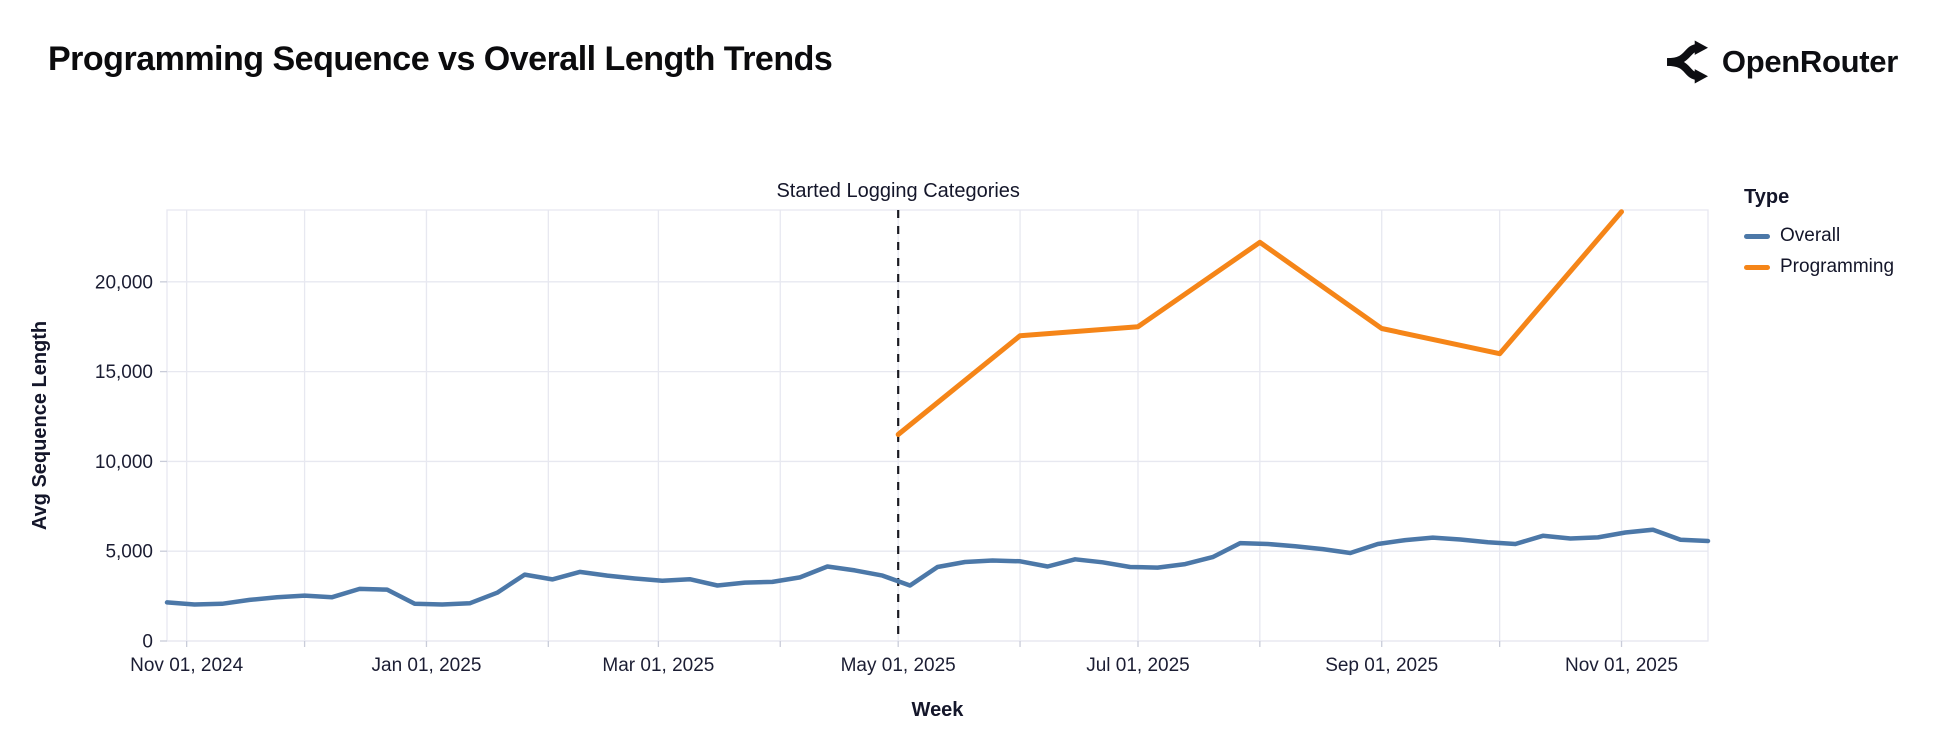 This screenshot has height=734, width=1938. Describe the element at coordinates (40, 425) in the screenshot. I see `y-axis-title: Avg Sequence Length` at that location.